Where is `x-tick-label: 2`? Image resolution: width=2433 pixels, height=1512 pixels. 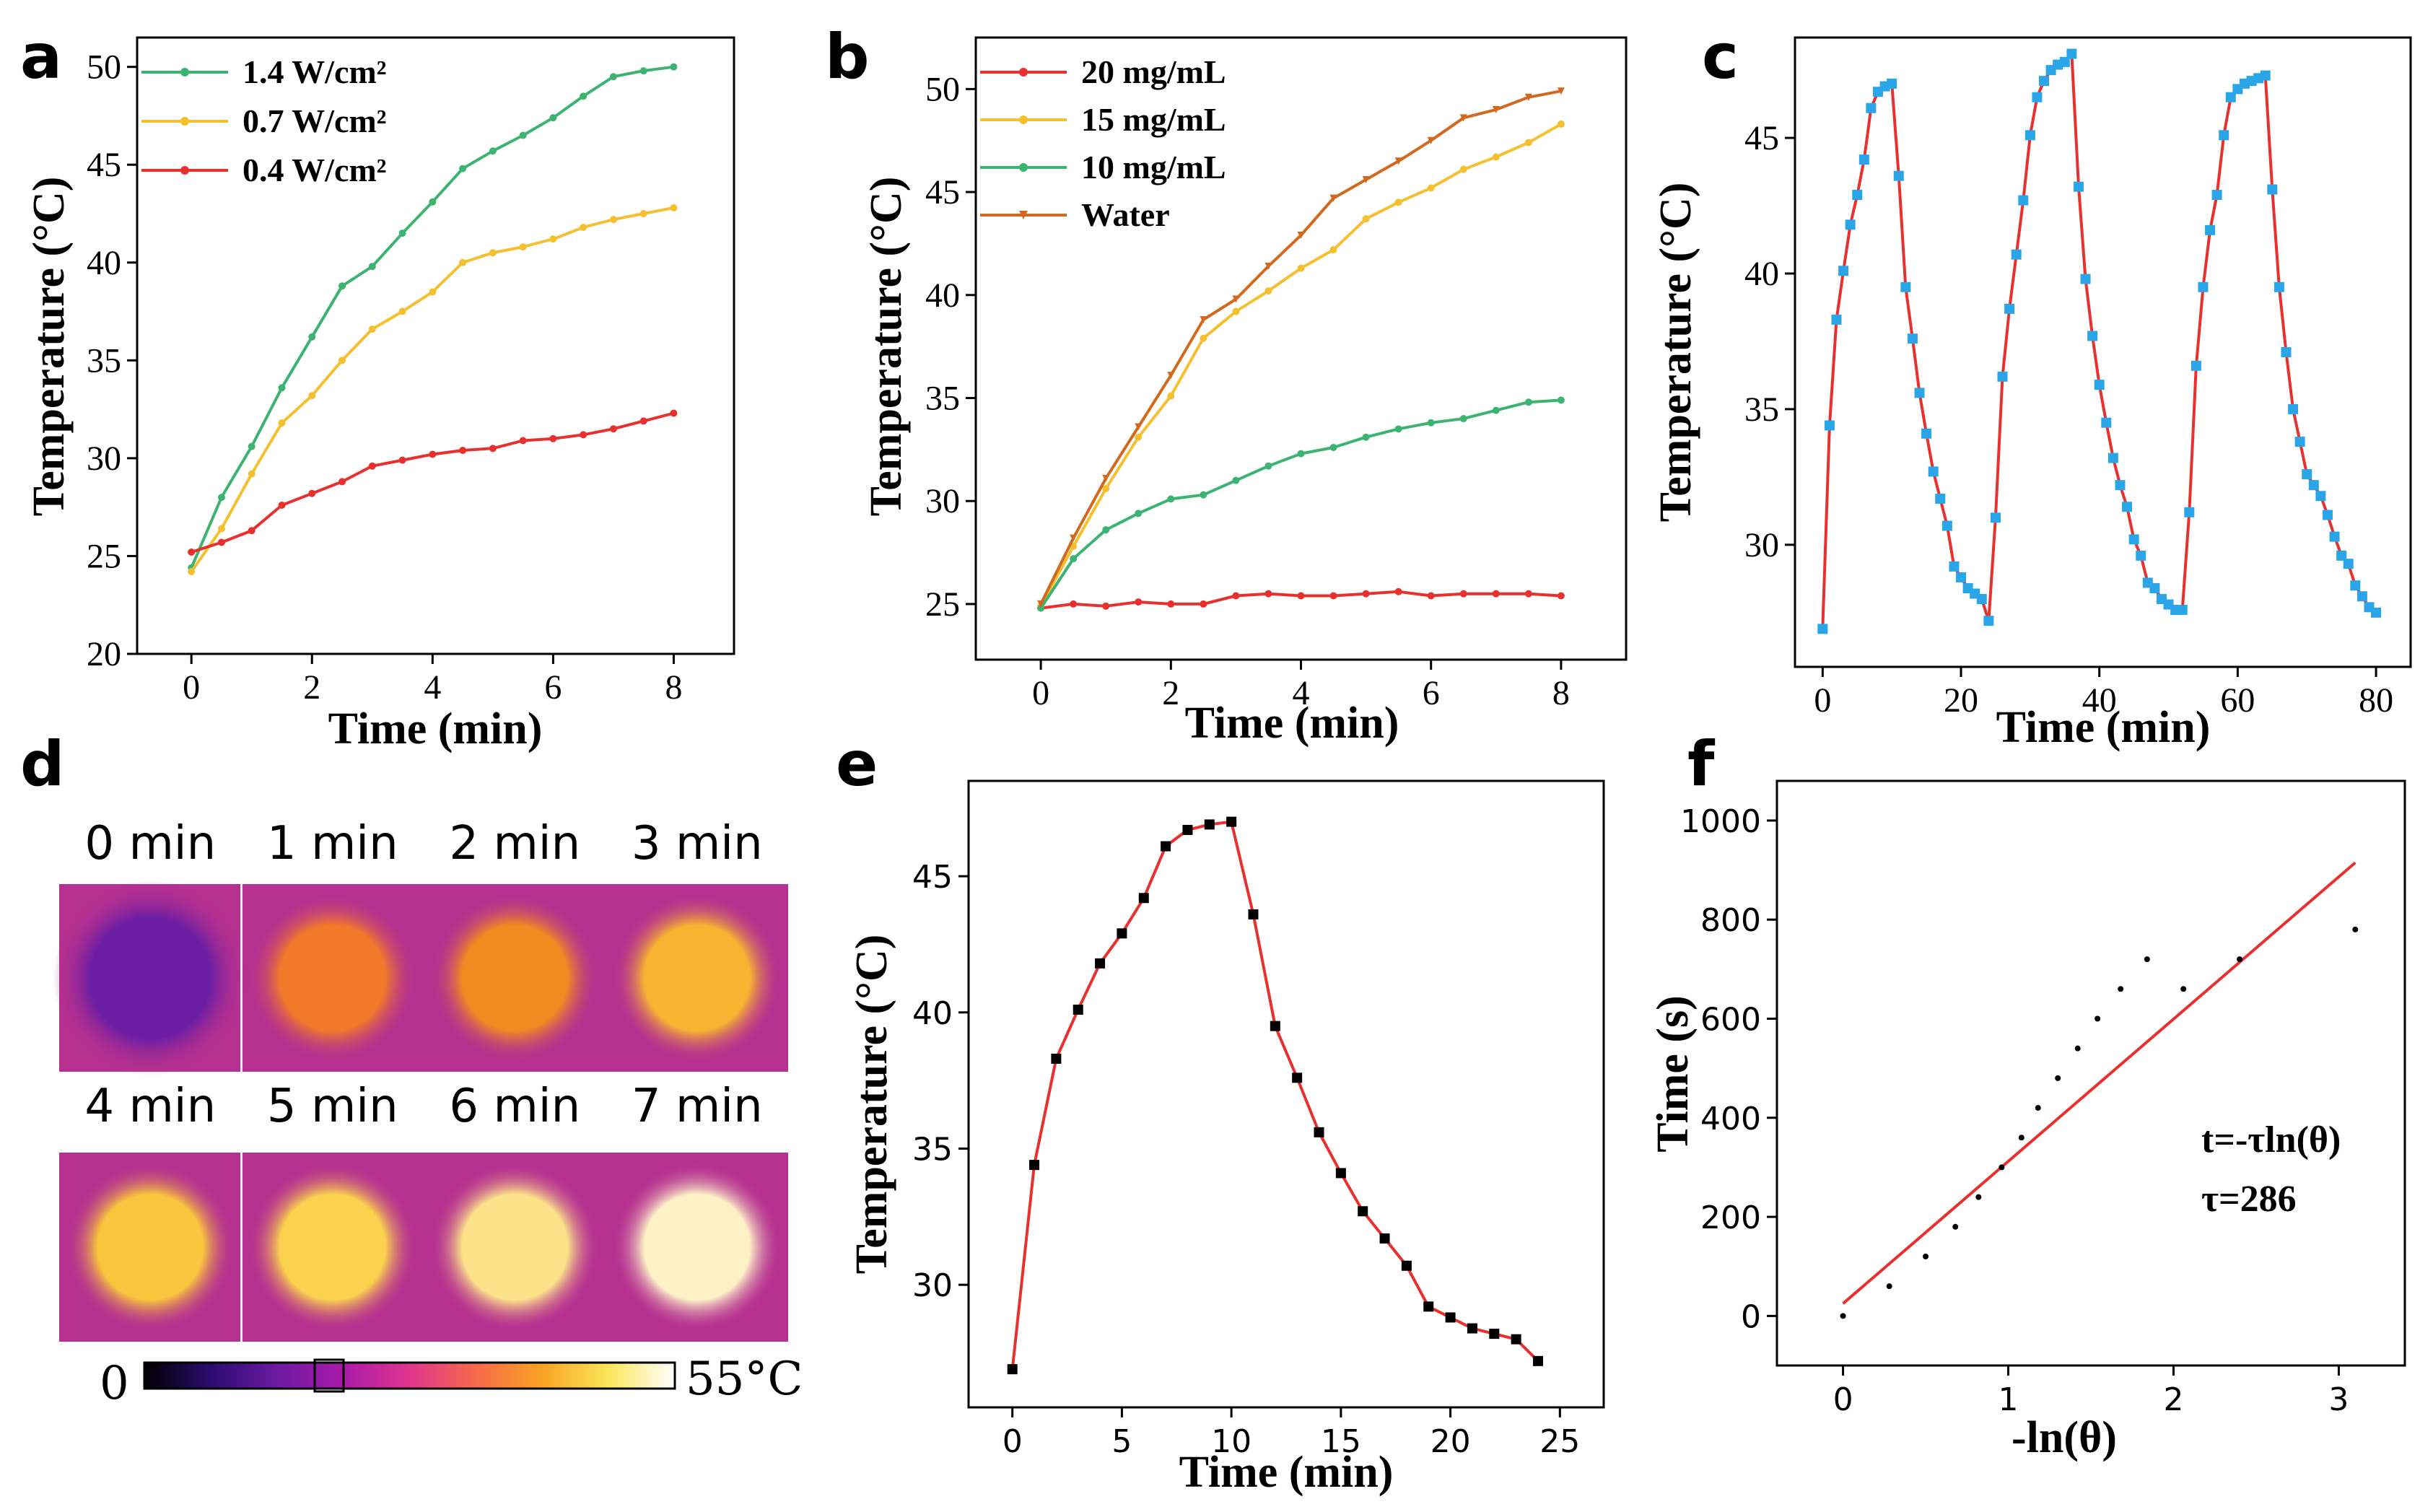 x-tick-label: 2 is located at coordinates (312, 687).